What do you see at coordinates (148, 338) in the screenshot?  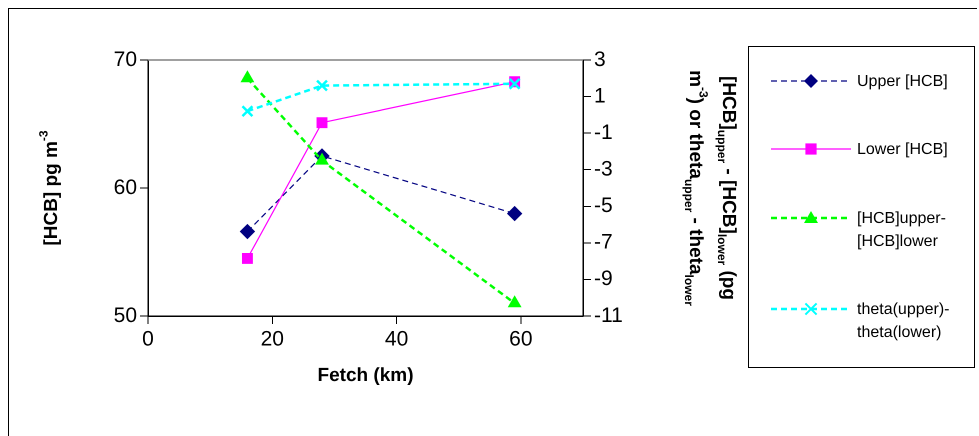 I see `x-tick-label: 0` at bounding box center [148, 338].